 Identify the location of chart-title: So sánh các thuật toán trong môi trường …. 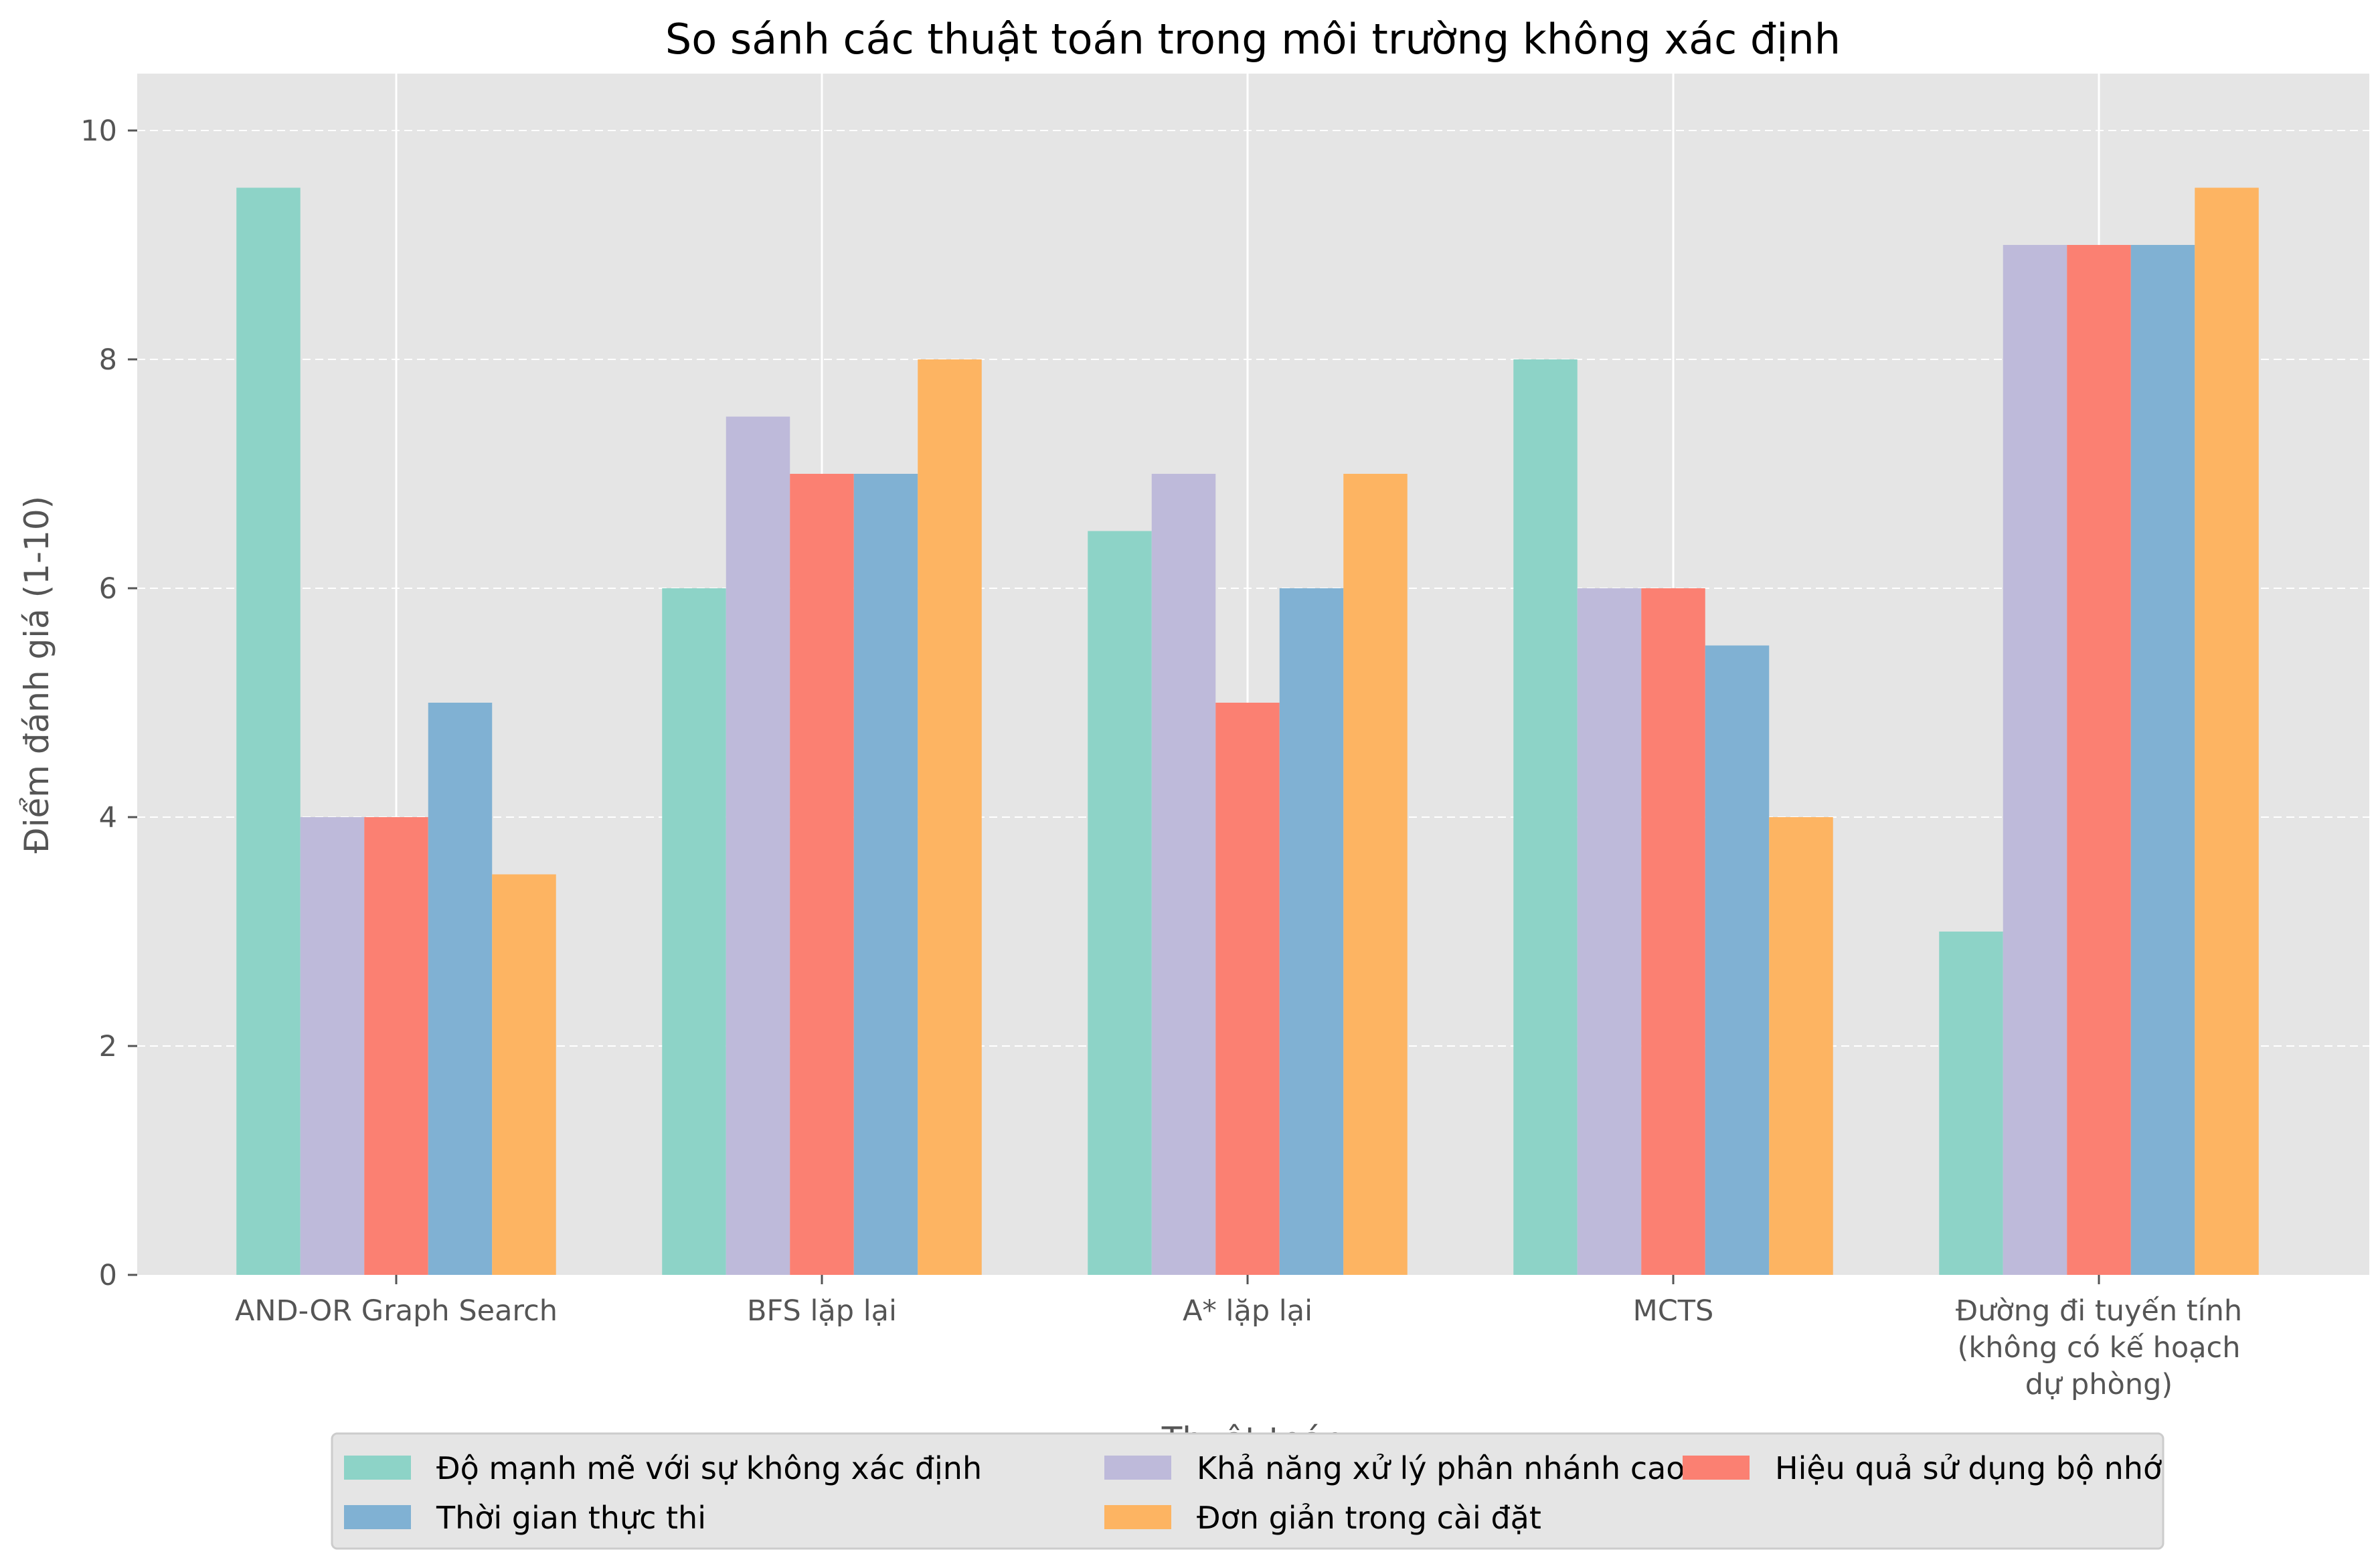
(1253, 39).